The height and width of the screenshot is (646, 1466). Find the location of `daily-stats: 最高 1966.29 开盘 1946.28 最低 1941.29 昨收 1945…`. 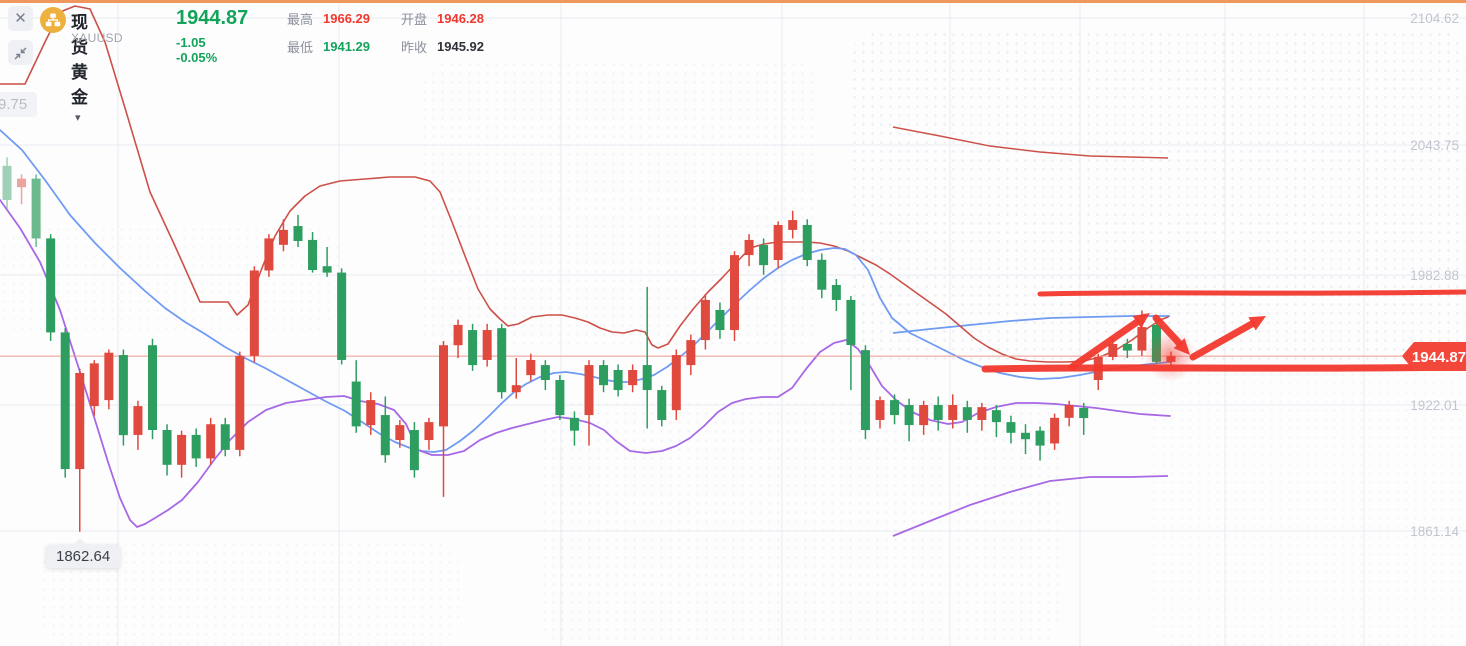

daily-stats: 最高 1966.29 开盘 1946.28 最低 1941.29 昨收 1945… is located at coordinates (400, 32).